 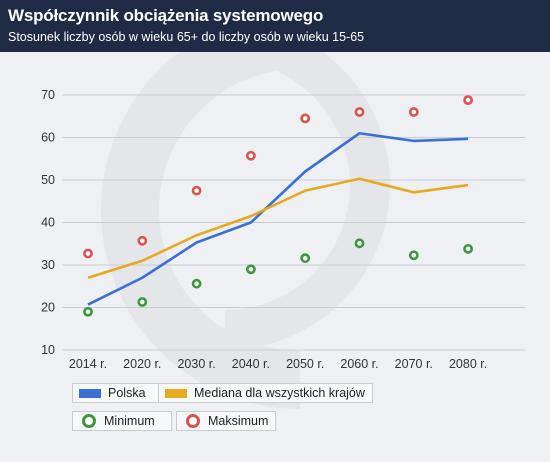 What do you see at coordinates (166, 15) in the screenshot?
I see `chart-title: Współczynnik obciążenia systemowego` at bounding box center [166, 15].